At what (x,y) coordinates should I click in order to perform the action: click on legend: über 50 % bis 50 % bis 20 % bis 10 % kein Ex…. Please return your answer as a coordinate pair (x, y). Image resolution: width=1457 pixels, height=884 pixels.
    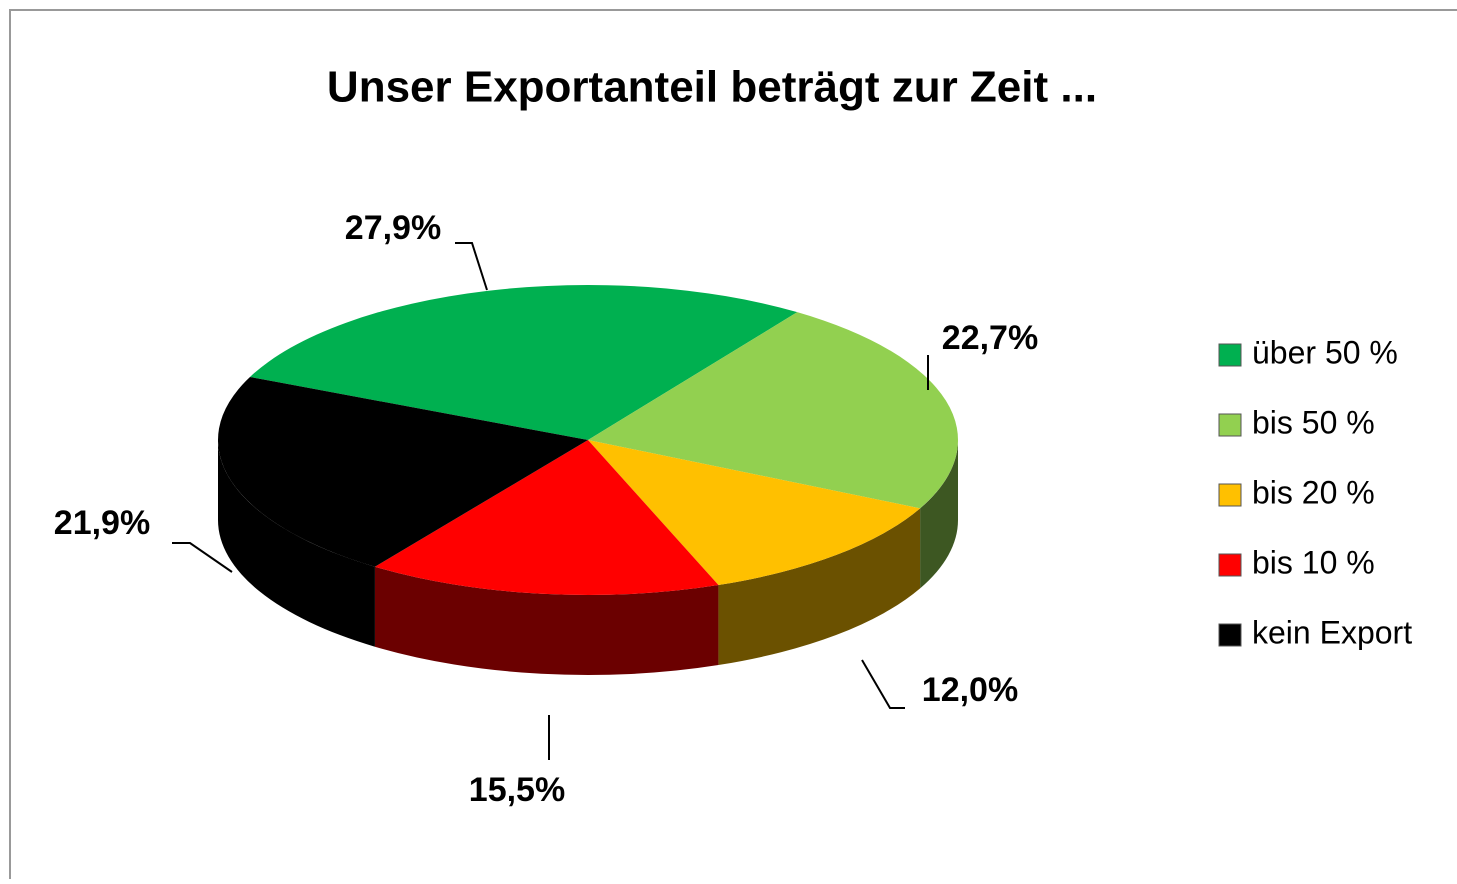
    Looking at the image, I should click on (1315, 492).